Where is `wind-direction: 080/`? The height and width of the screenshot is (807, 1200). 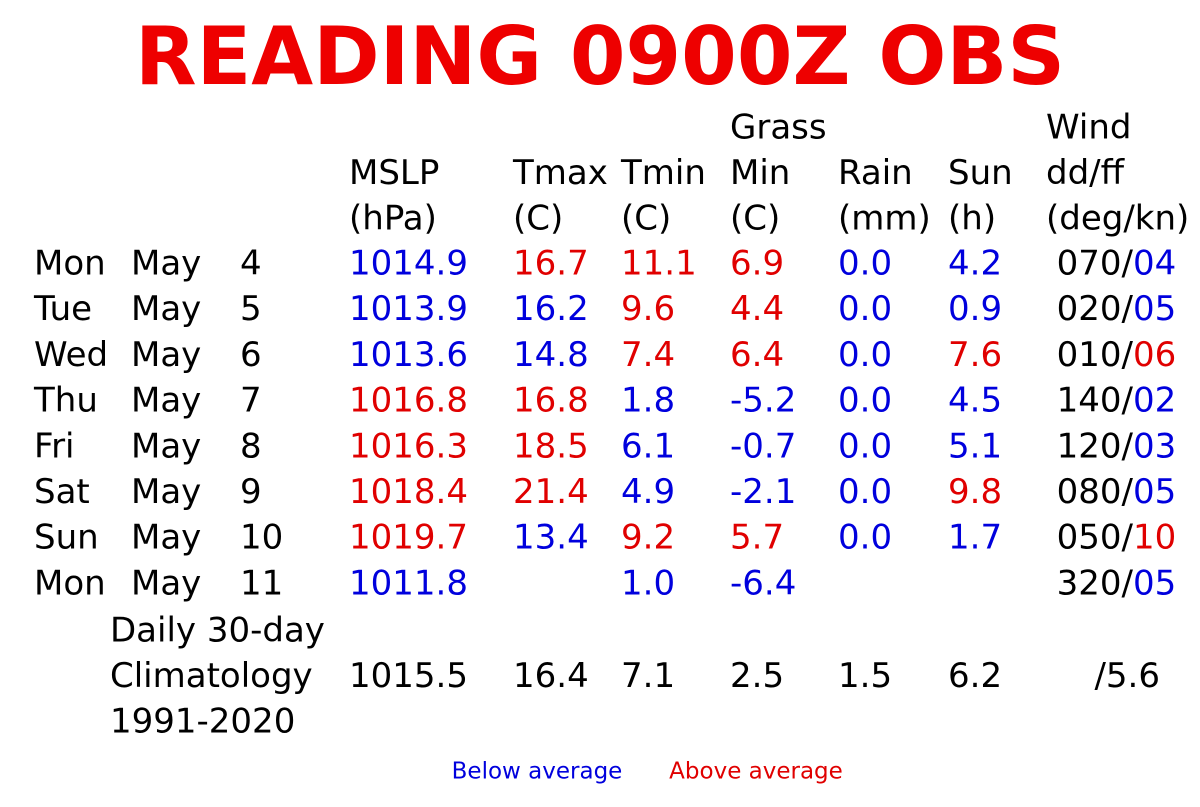
wind-direction: 080/ is located at coordinates (1095, 492).